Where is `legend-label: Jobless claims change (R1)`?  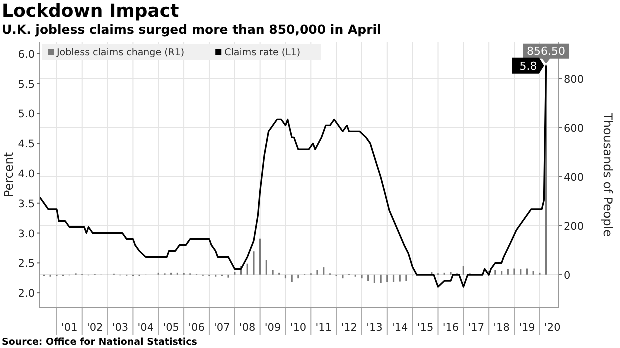 legend-label: Jobless claims change (R1) is located at coordinates (120, 53).